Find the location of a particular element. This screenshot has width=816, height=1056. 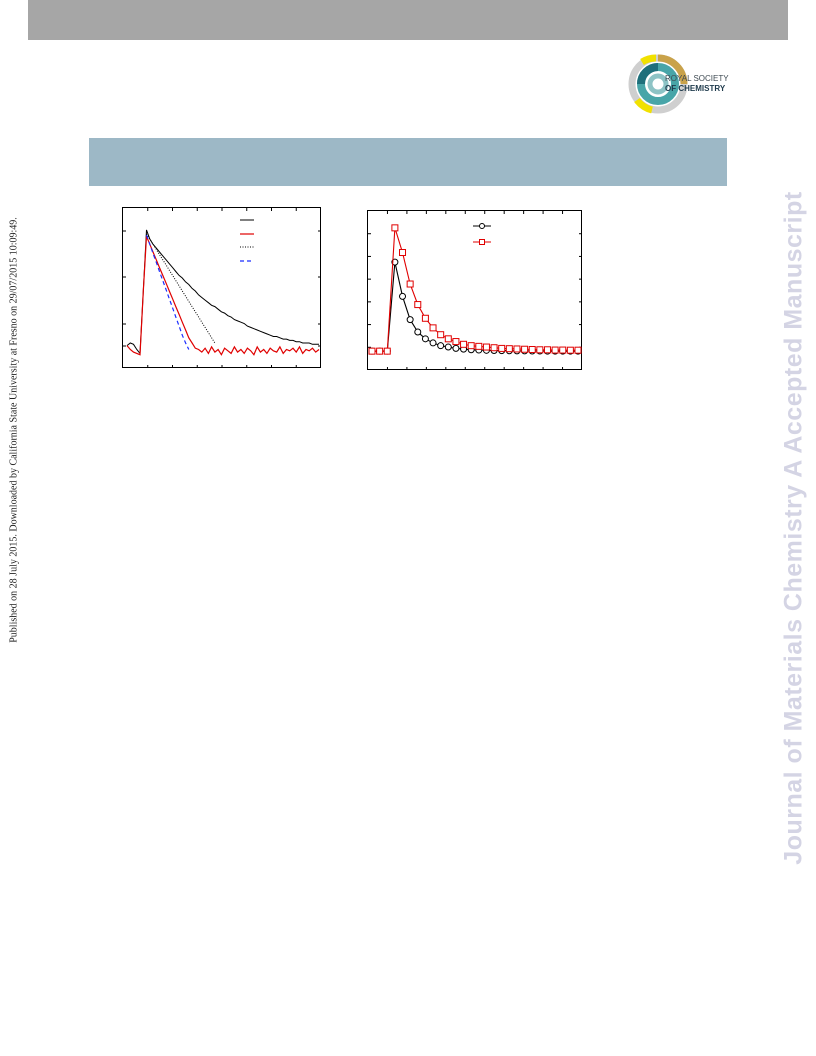

journal-header-bar is located at coordinates (408, 20).